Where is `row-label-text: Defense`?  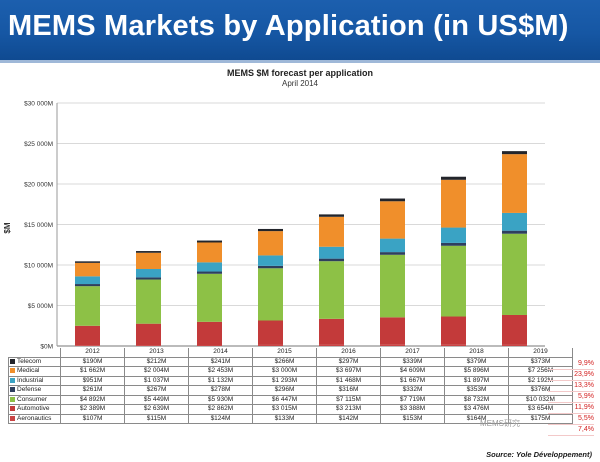
row-label-text: Defense is located at coordinates (29, 390).